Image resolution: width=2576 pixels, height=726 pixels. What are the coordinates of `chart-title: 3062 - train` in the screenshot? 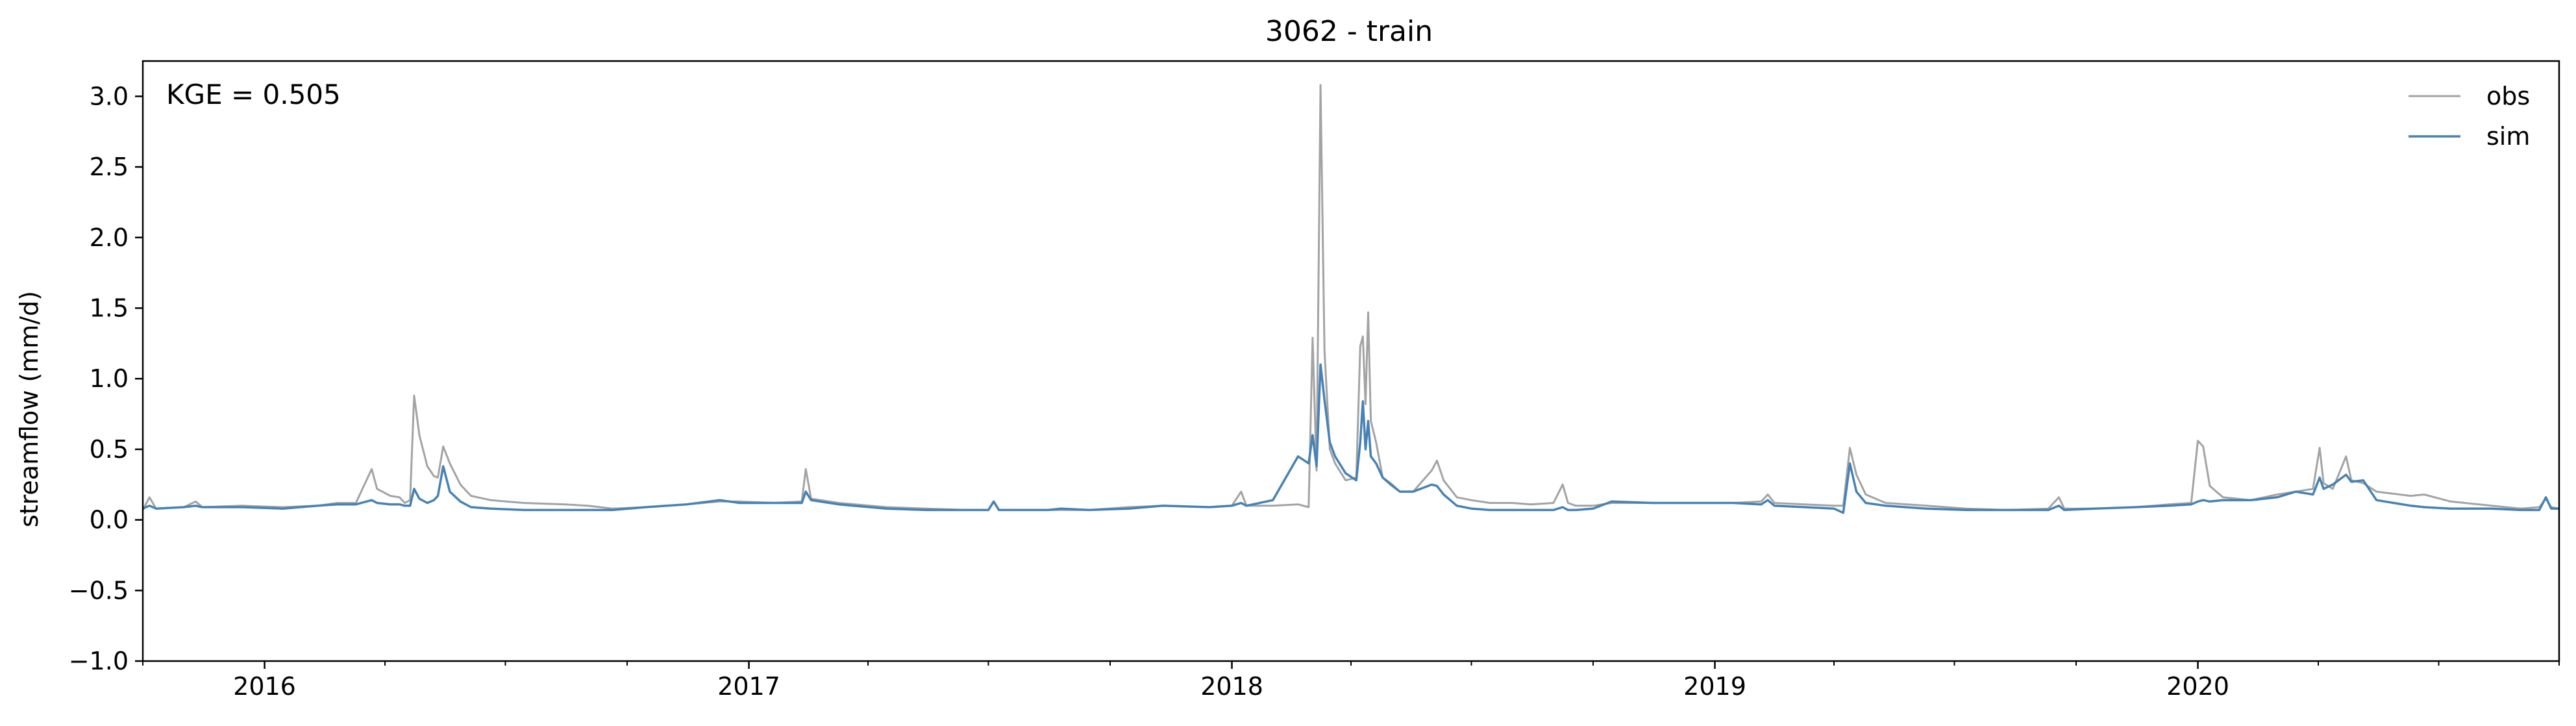 It's located at (1349, 31).